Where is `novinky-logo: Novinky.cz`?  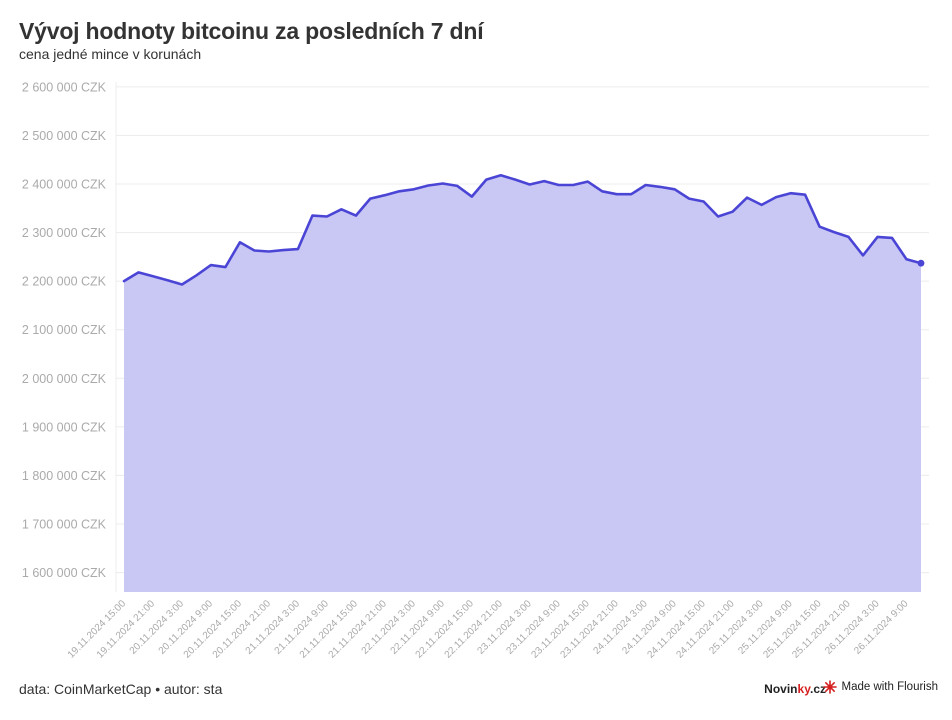 novinky-logo: Novinky.cz is located at coordinates (795, 689).